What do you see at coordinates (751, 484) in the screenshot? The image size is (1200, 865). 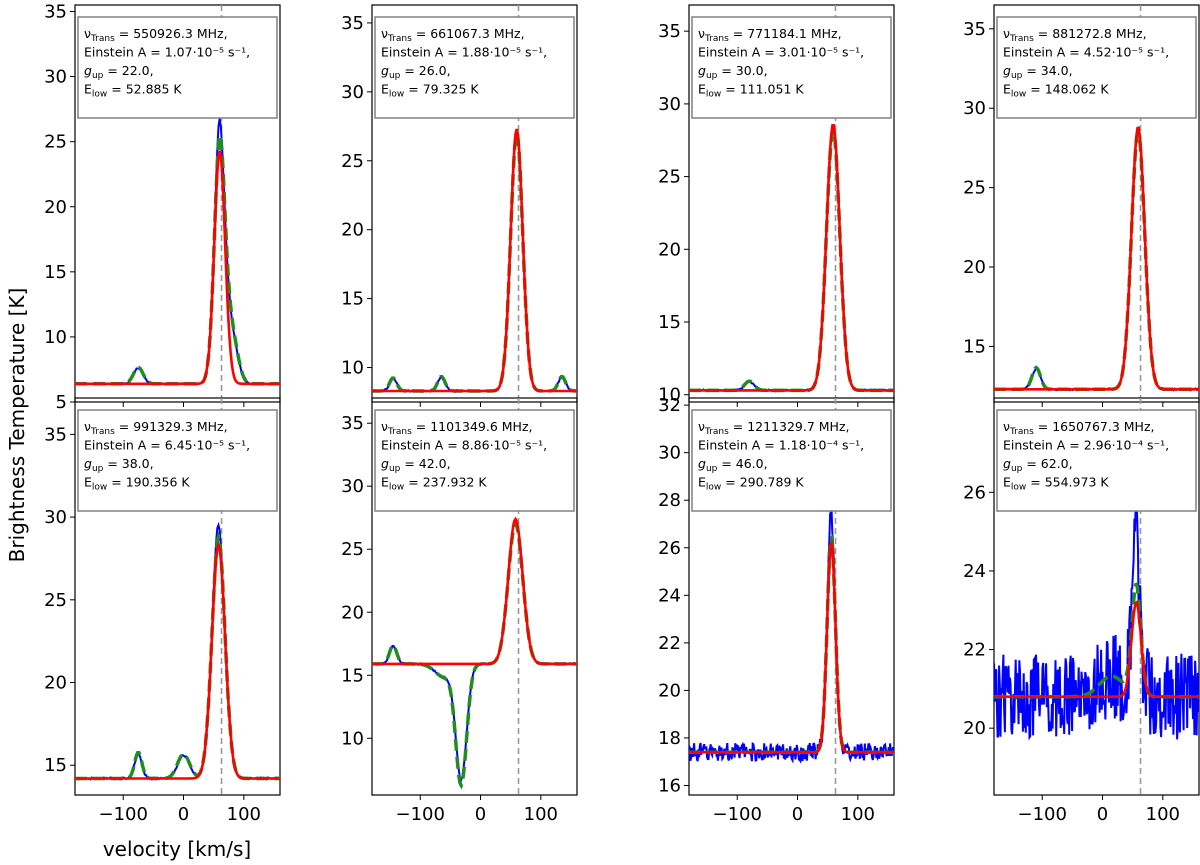 I see `transition-info-line: Elow = 290.789 K` at bounding box center [751, 484].